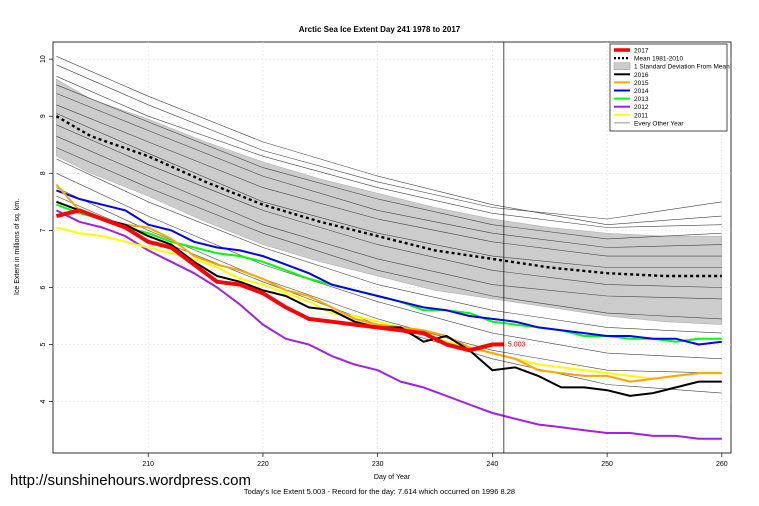 Image resolution: width=759 pixels, height=506 pixels. What do you see at coordinates (43, 287) in the screenshot?
I see `y-tick-label: 6` at bounding box center [43, 287].